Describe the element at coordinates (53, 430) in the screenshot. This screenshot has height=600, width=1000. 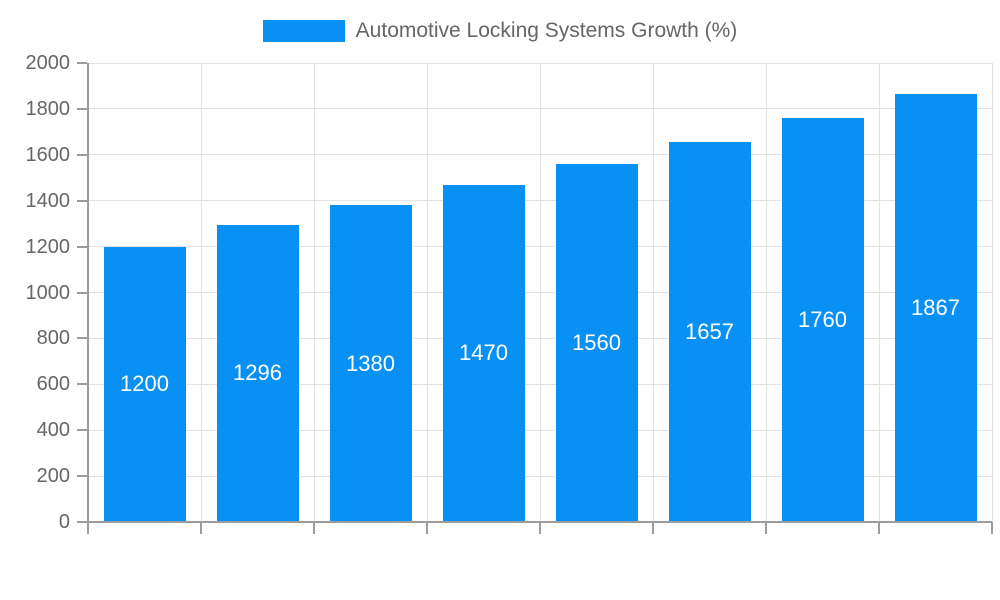
I see `y-tick-label: 400` at that location.